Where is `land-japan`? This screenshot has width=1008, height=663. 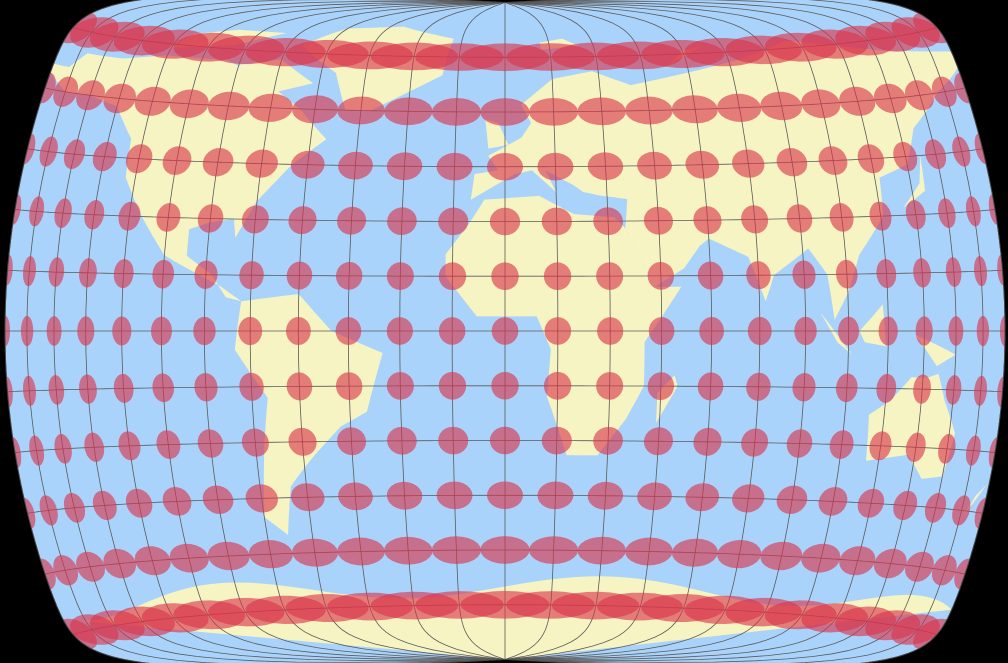 land-japan is located at coordinates (914, 181).